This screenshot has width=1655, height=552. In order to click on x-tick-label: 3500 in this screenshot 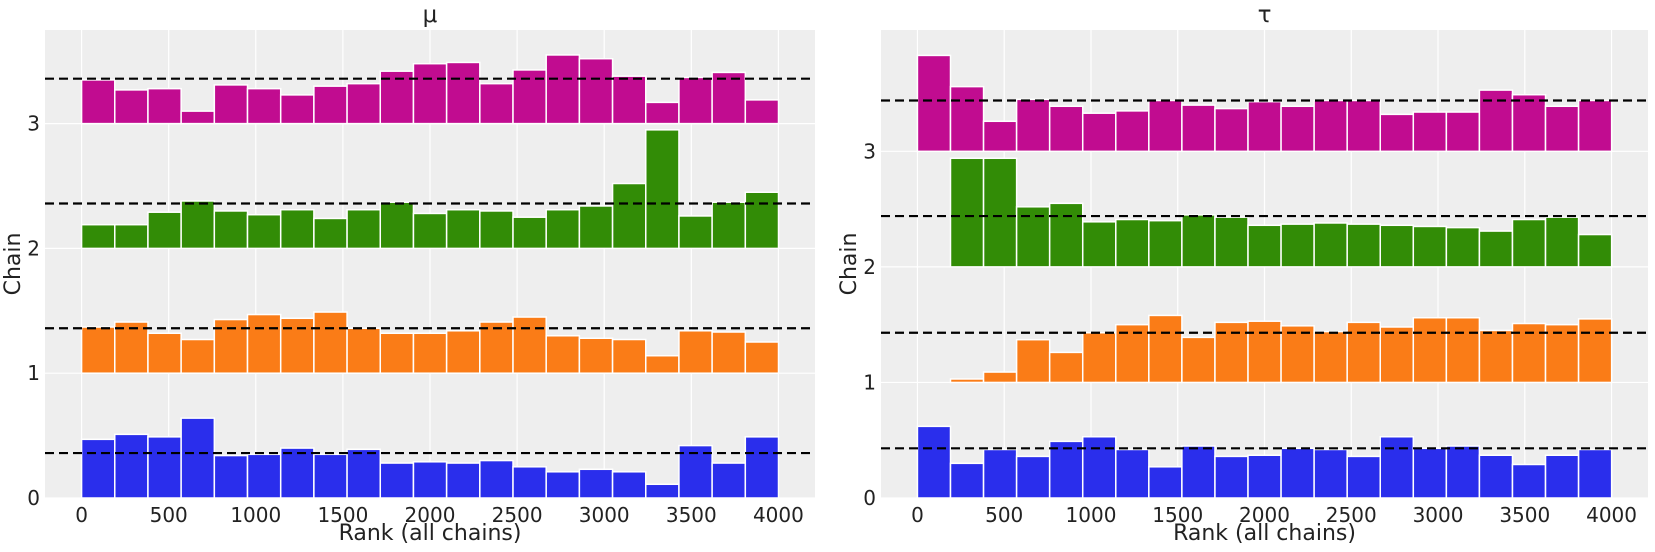, I will do `click(1524, 515)`.